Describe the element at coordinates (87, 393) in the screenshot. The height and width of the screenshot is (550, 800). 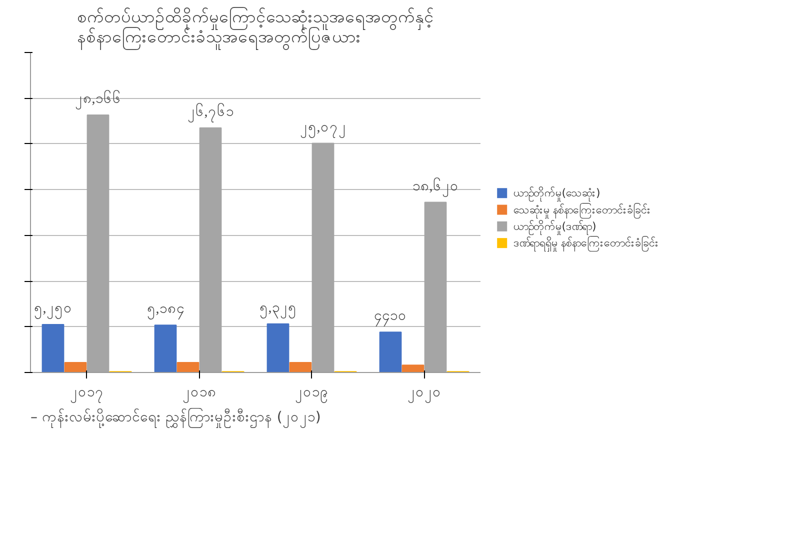
I see `x-tick-label: ၂၀၁၇` at that location.